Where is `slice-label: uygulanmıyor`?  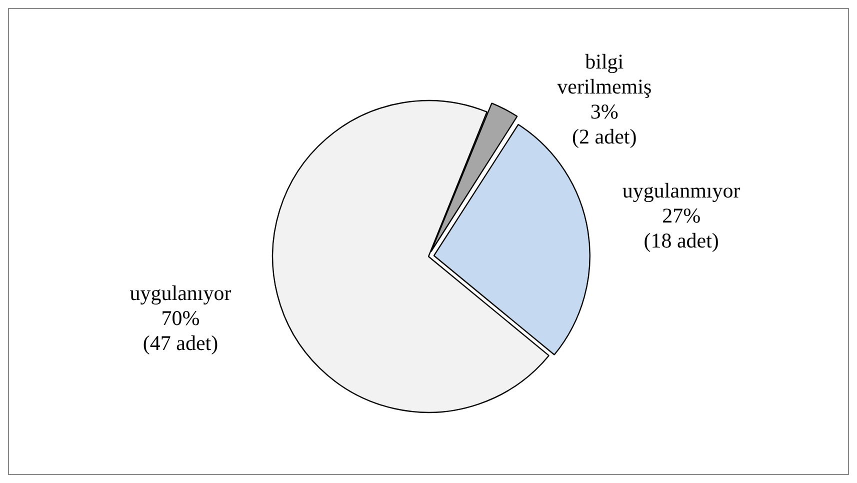
slice-label: uygulanmıyor is located at coordinates (681, 190).